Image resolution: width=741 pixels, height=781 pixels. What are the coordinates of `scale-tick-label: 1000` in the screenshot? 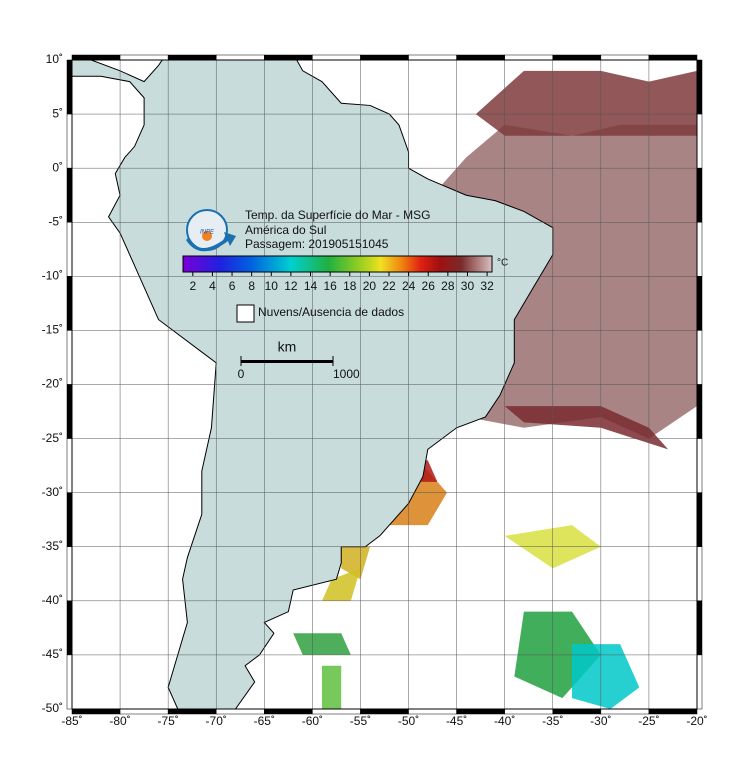 It's located at (346, 374).